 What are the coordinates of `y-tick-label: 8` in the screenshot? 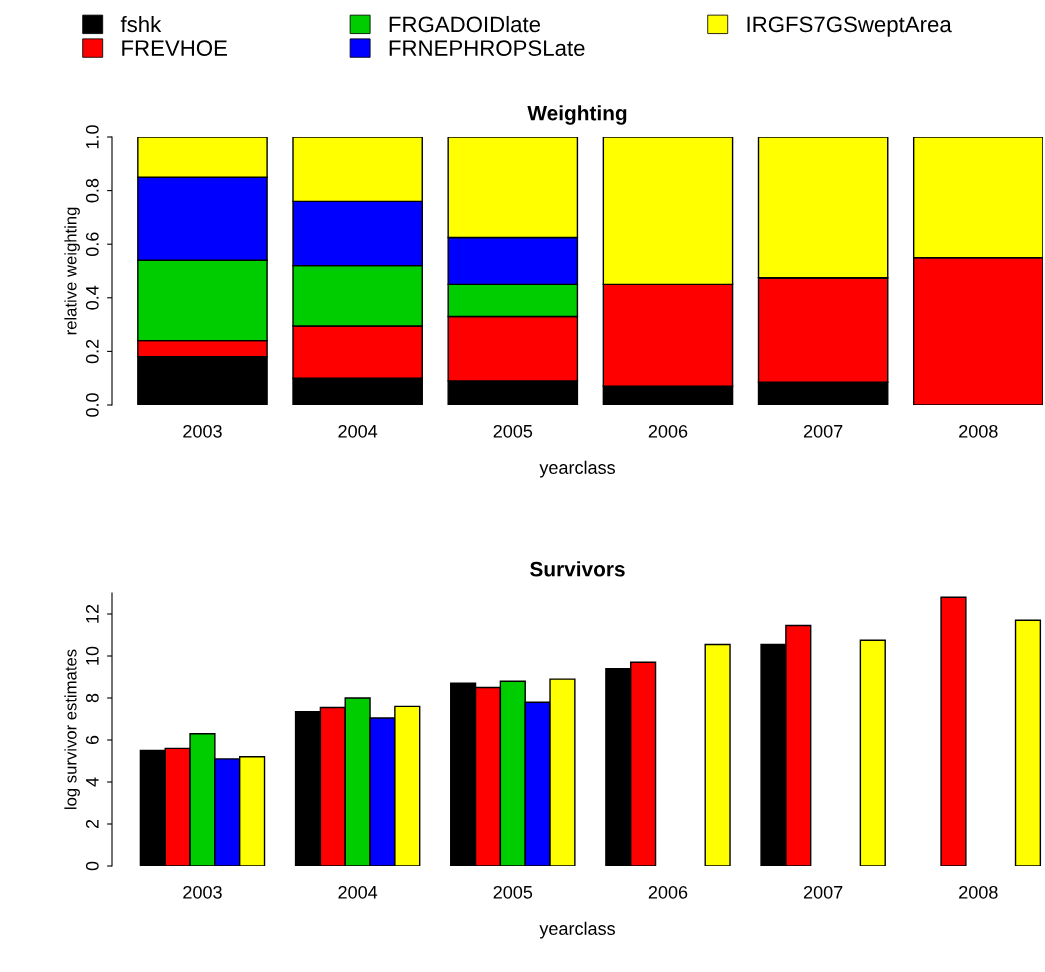 It's located at (92, 698).